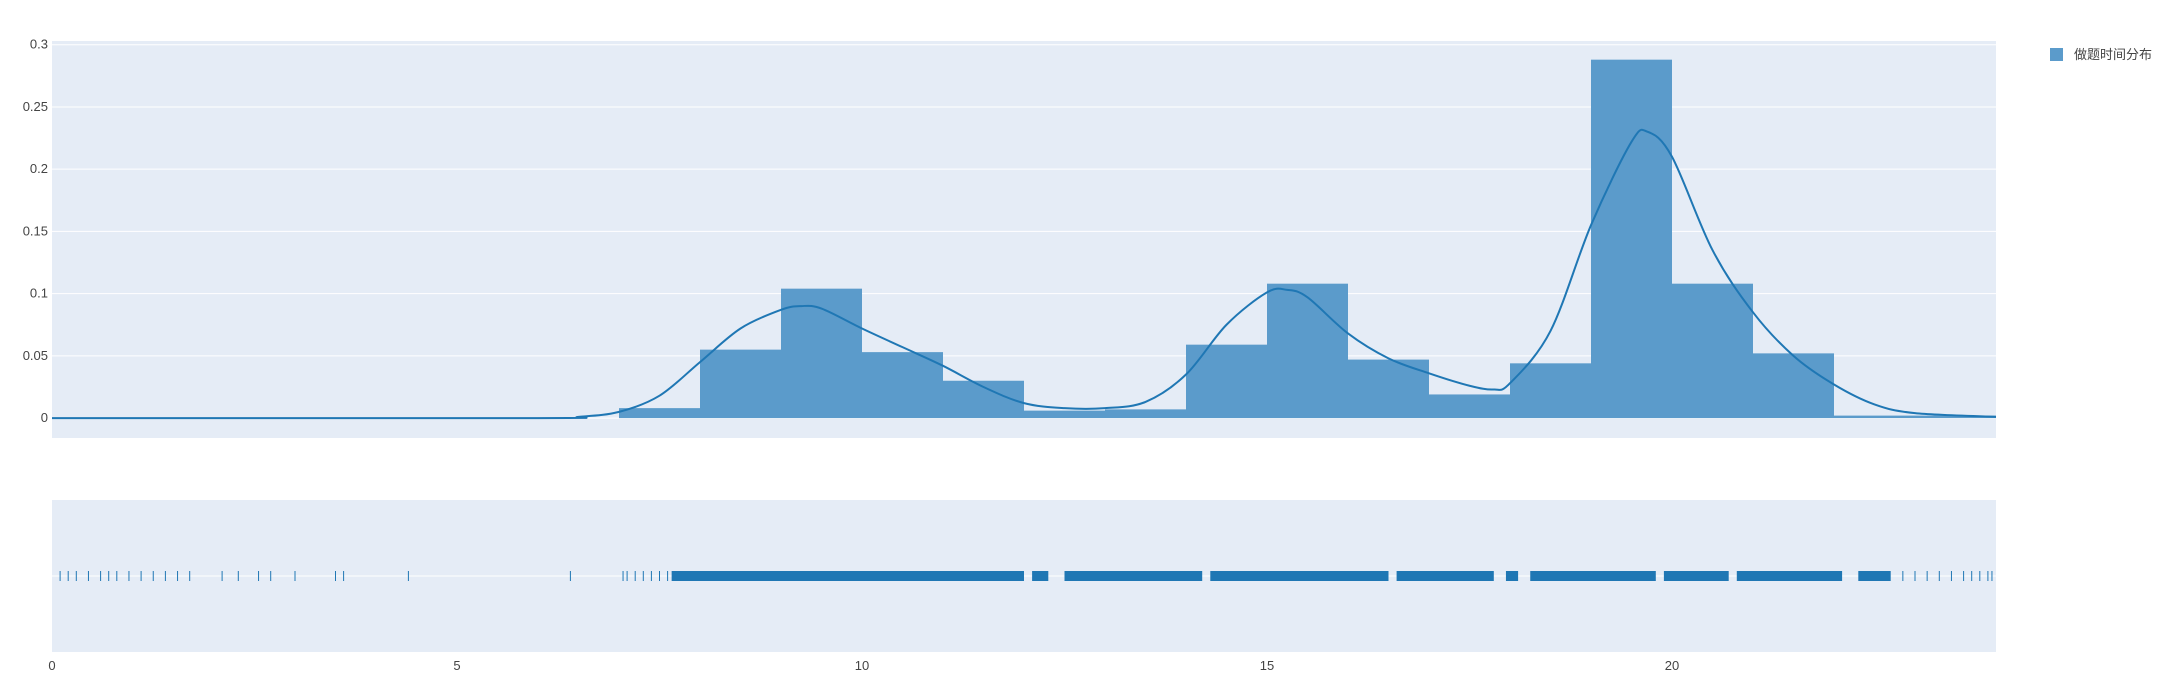 The width and height of the screenshot is (2165, 685). What do you see at coordinates (39, 293) in the screenshot?
I see `y-tick-label: 0.1` at bounding box center [39, 293].